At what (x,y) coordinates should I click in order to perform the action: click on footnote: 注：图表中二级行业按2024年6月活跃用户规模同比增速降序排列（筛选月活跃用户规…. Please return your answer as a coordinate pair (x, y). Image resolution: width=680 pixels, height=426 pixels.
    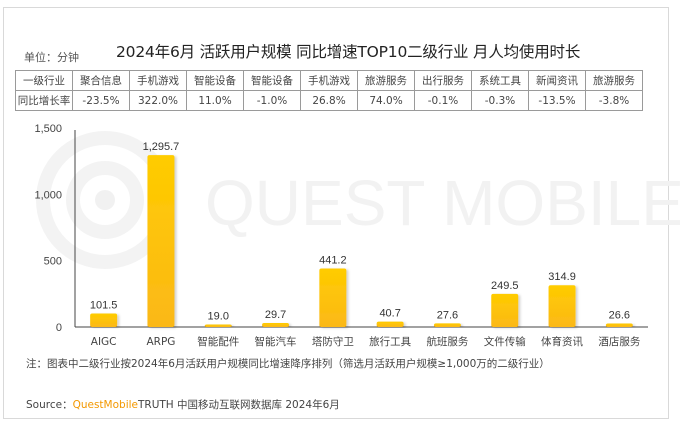
    Looking at the image, I should click on (288, 364).